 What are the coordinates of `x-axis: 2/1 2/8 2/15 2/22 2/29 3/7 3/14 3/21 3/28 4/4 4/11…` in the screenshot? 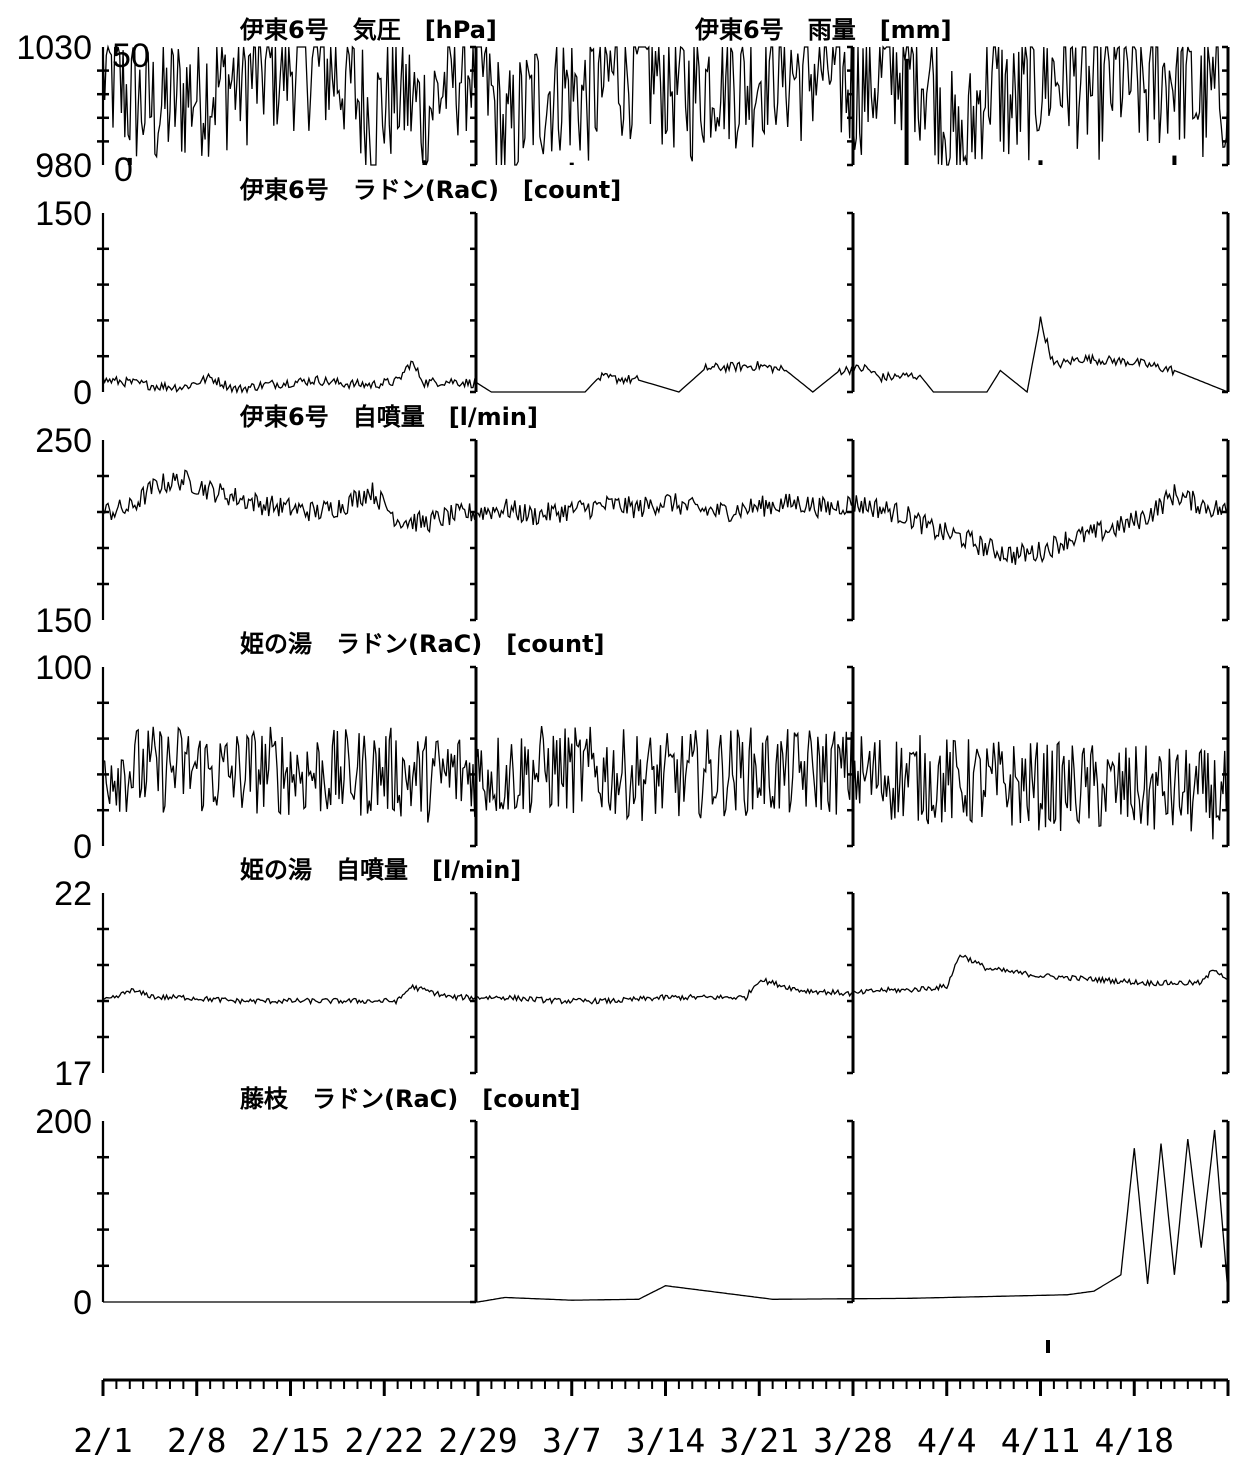 It's located at (651, 1399).